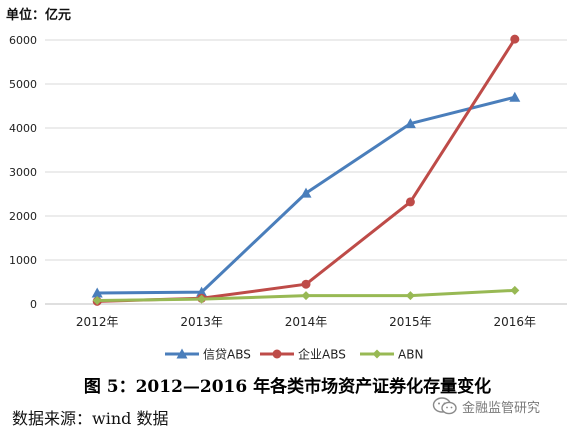 This screenshot has width=575, height=435. I want to click on y-tick-label: 3000, so click(23, 172).